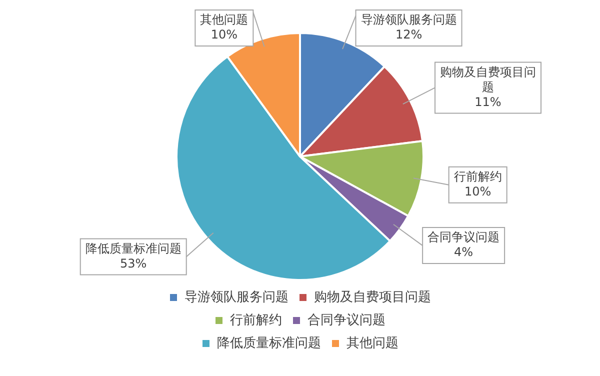 The height and width of the screenshot is (376, 600). Describe the element at coordinates (408, 19) in the screenshot. I see `slice-label: 导游领队服务问题` at that location.